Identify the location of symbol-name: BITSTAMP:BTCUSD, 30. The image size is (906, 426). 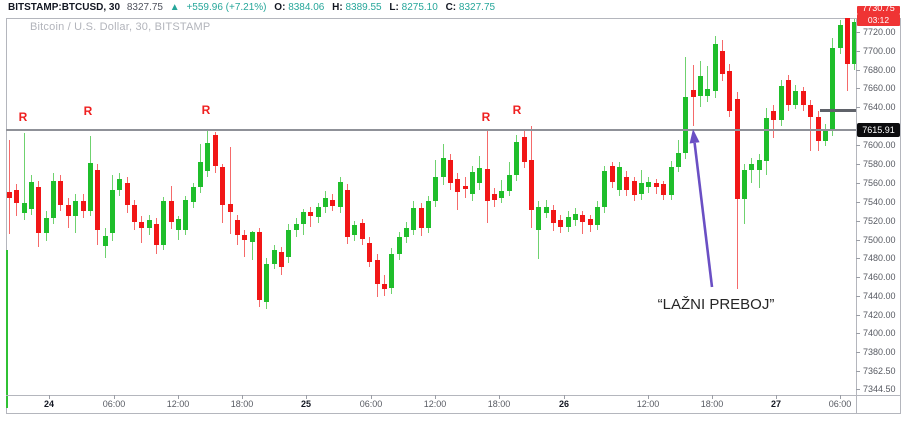
(64, 7).